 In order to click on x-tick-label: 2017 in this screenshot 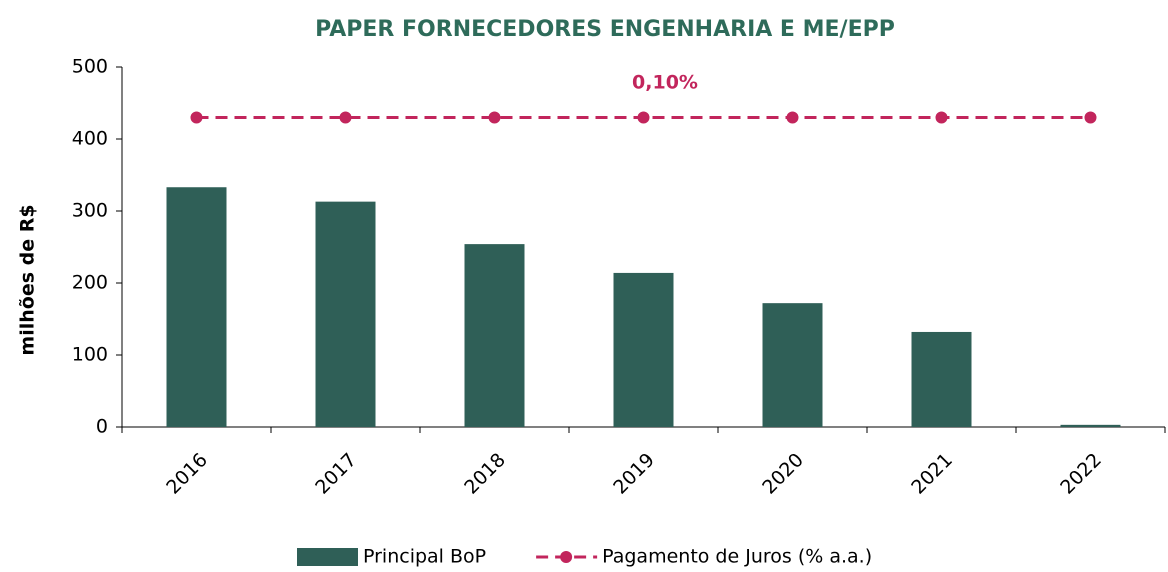, I will do `click(336, 474)`.